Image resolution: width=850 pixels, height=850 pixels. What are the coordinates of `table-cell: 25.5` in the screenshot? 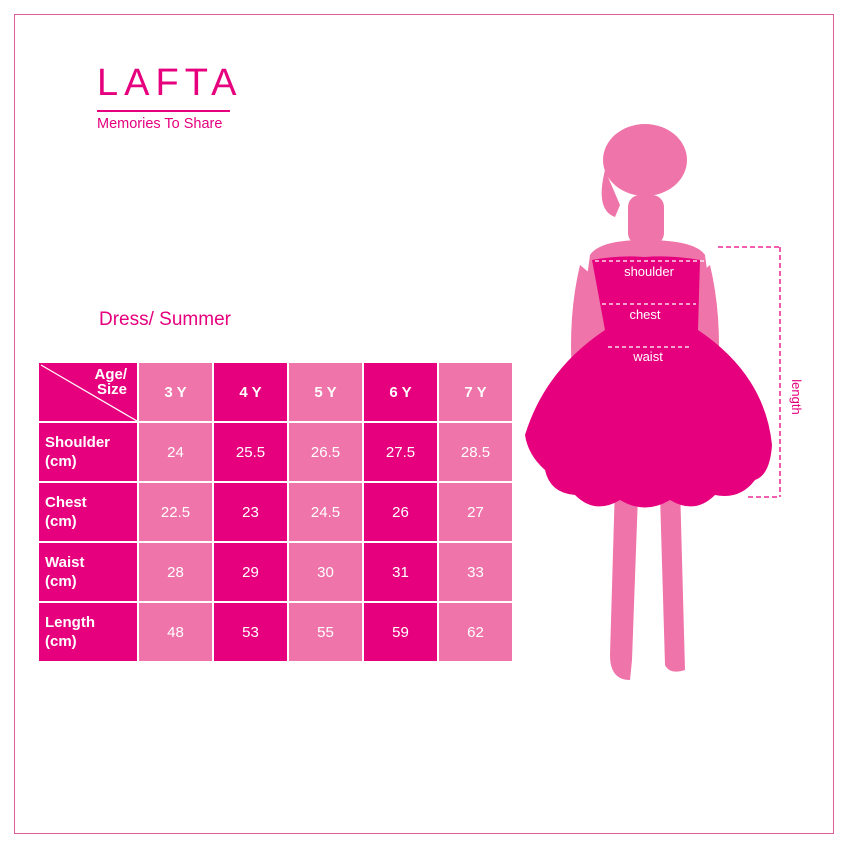 It's located at (250, 452).